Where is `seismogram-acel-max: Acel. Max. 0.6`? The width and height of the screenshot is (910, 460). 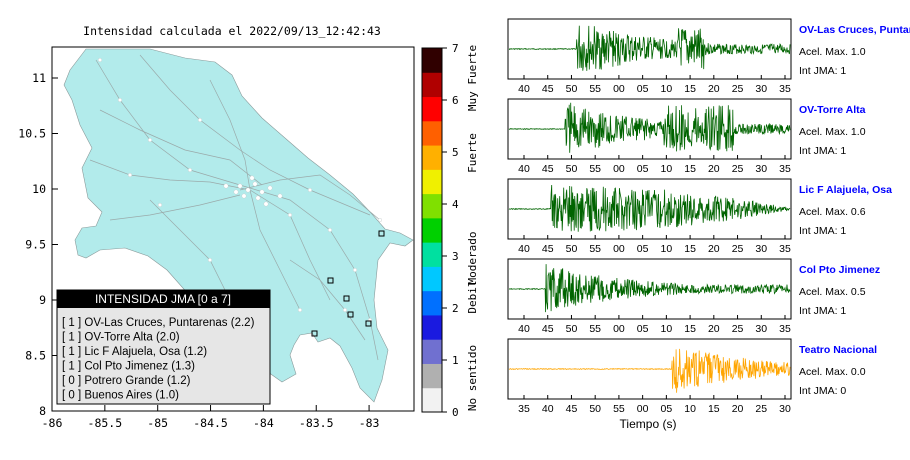 seismogram-acel-max: Acel. Max. 0.6 is located at coordinates (832, 212).